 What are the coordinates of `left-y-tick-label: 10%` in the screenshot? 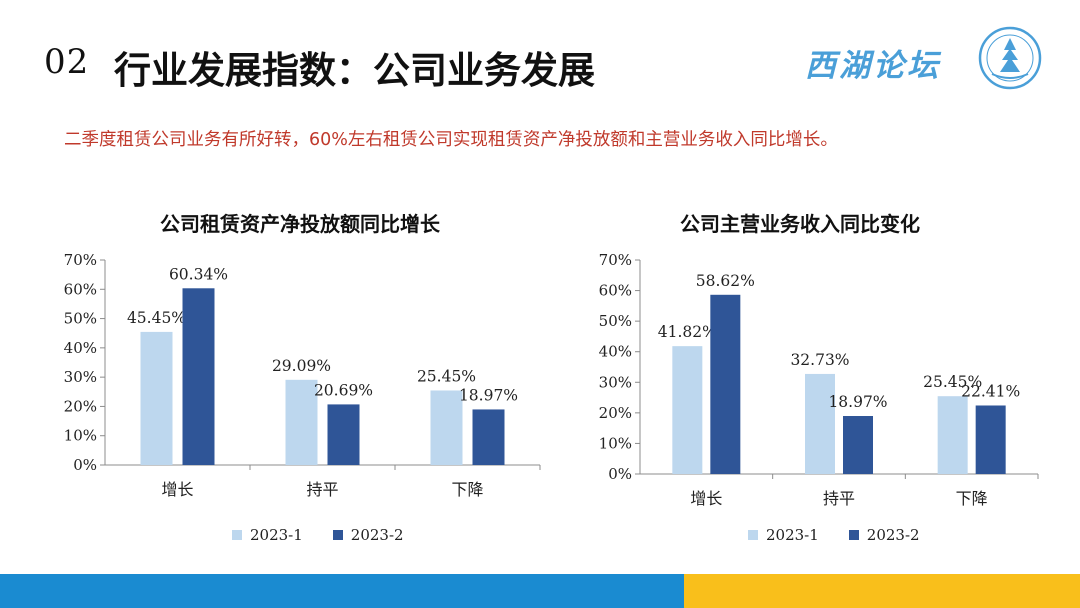 It's located at (80, 436).